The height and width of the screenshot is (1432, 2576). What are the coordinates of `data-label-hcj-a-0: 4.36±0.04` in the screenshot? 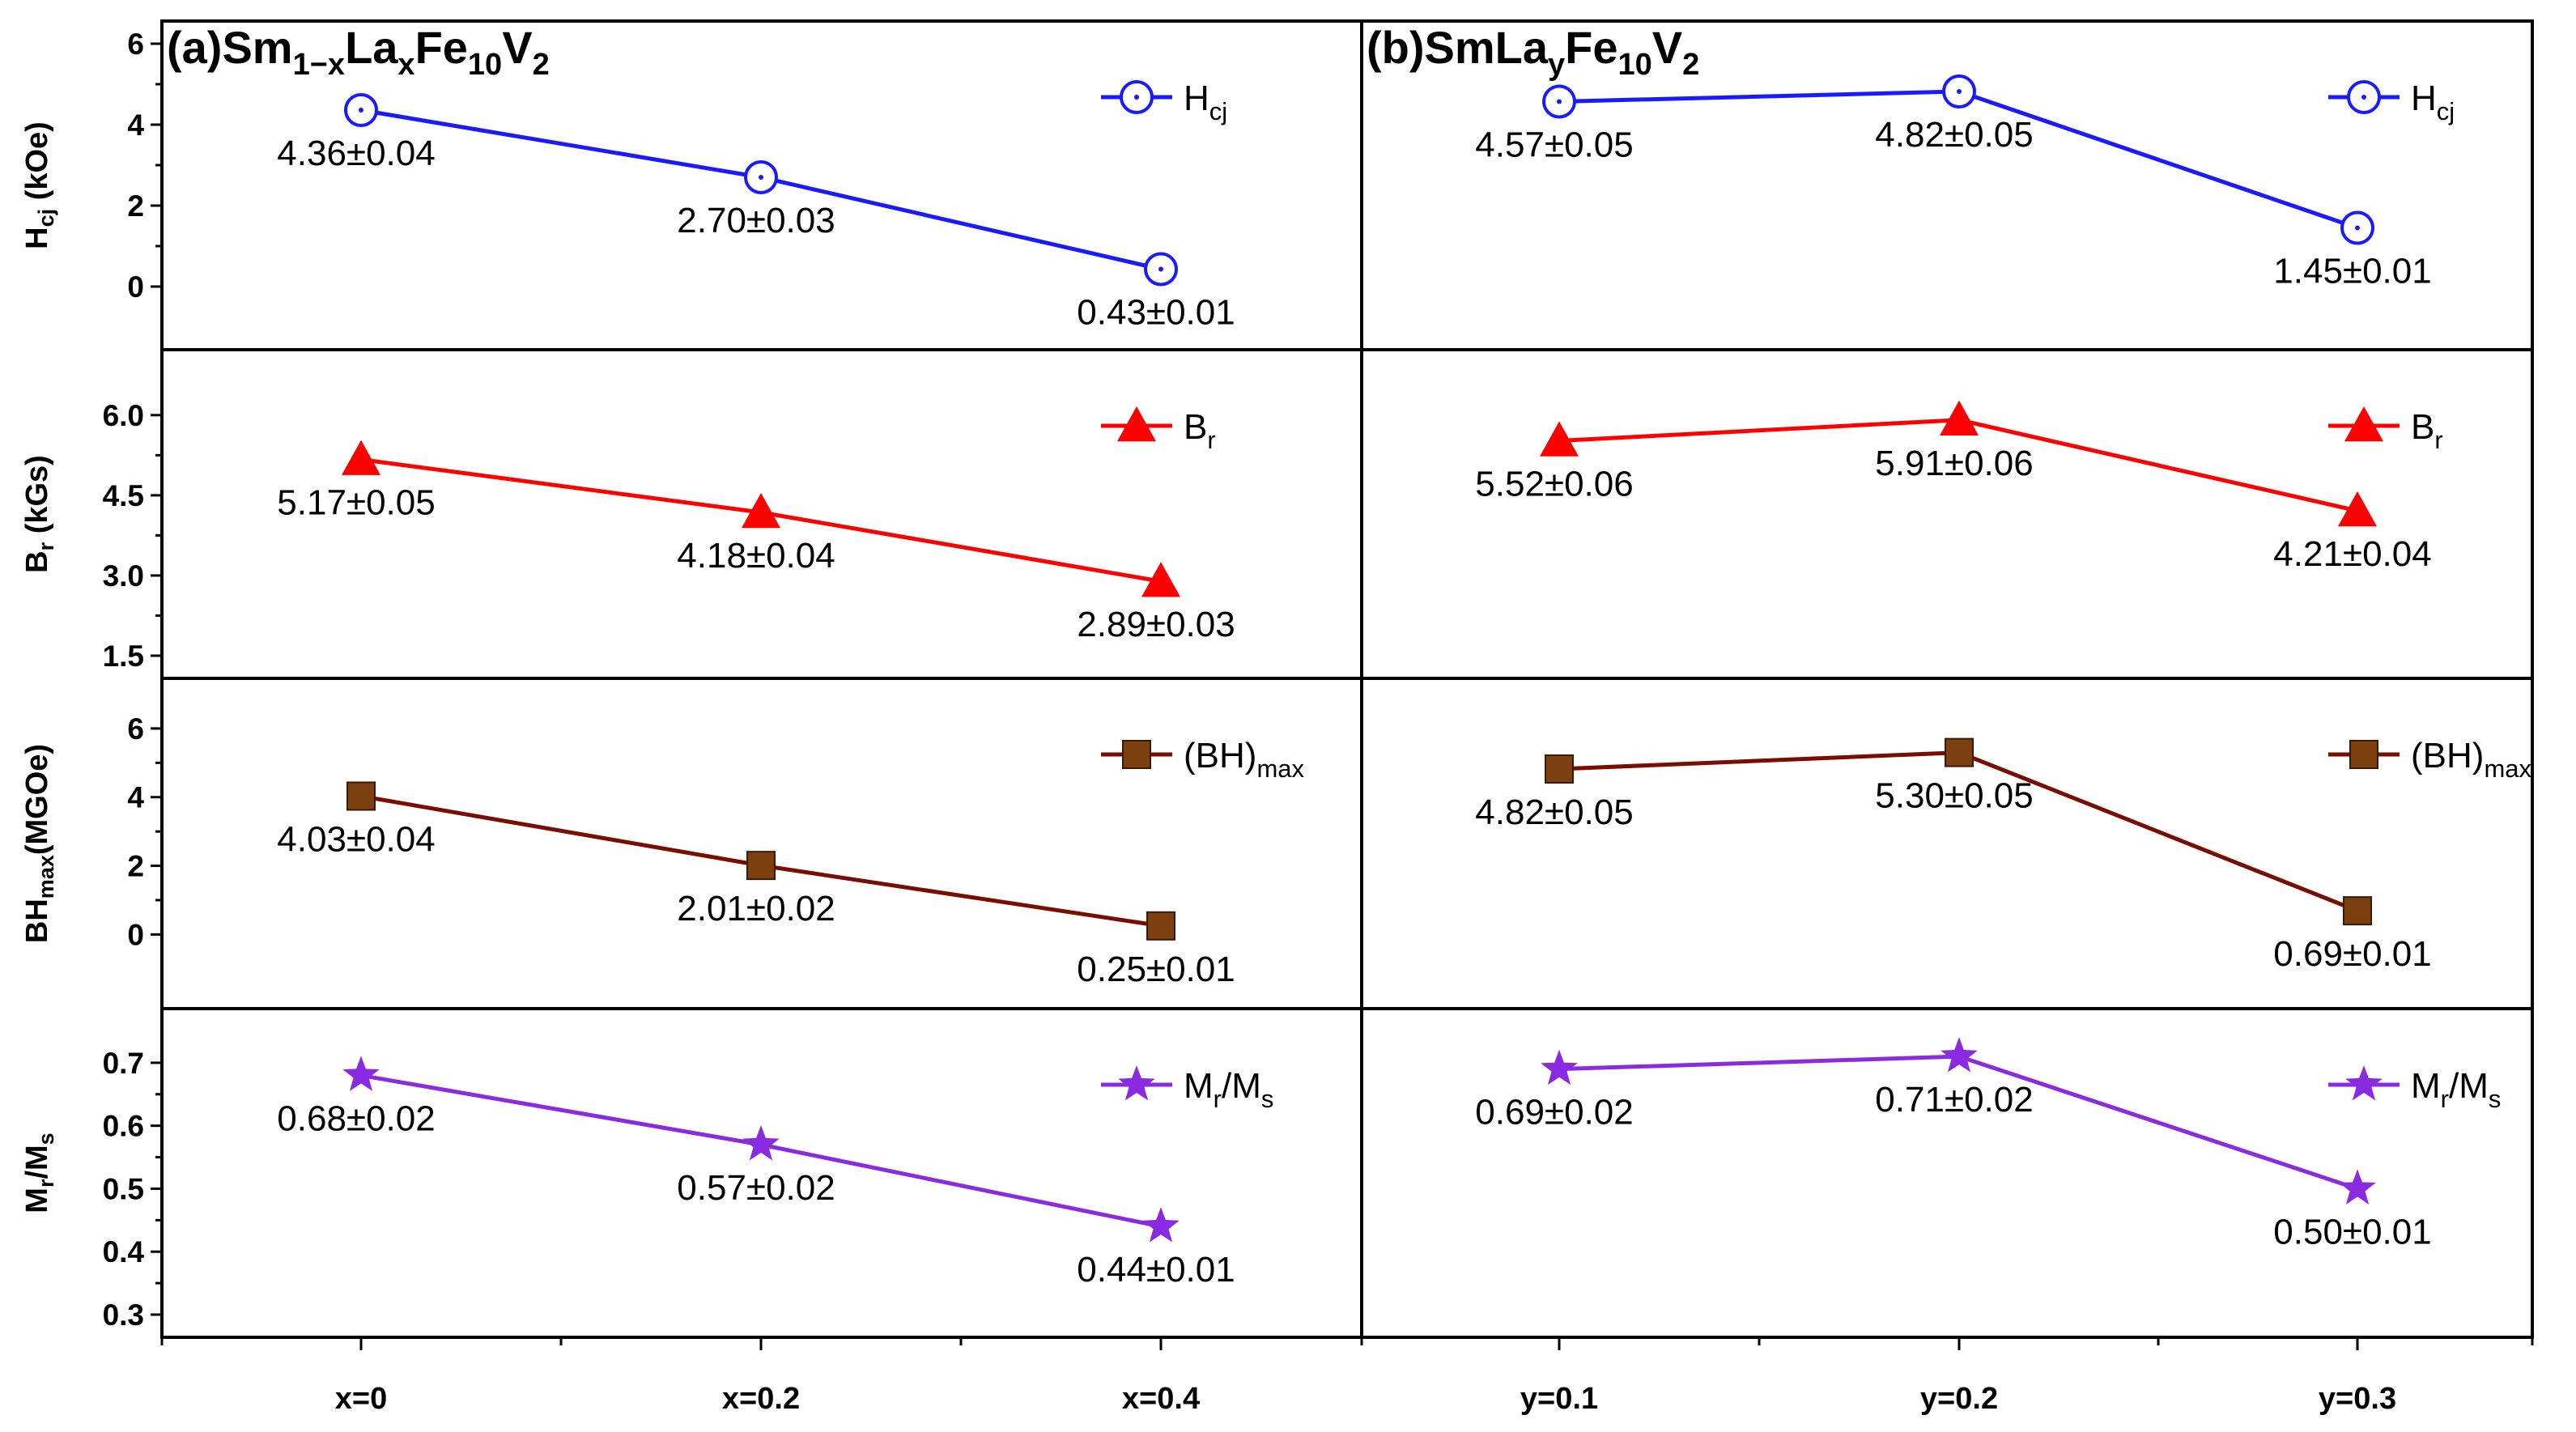 It's located at (356, 153).